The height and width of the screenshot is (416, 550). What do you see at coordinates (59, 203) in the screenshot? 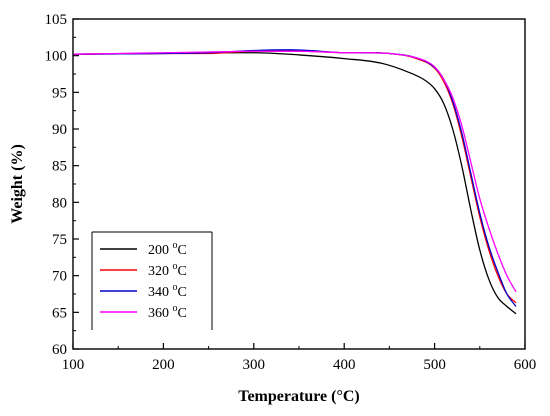
I see `y-tick-label: 80` at bounding box center [59, 203].